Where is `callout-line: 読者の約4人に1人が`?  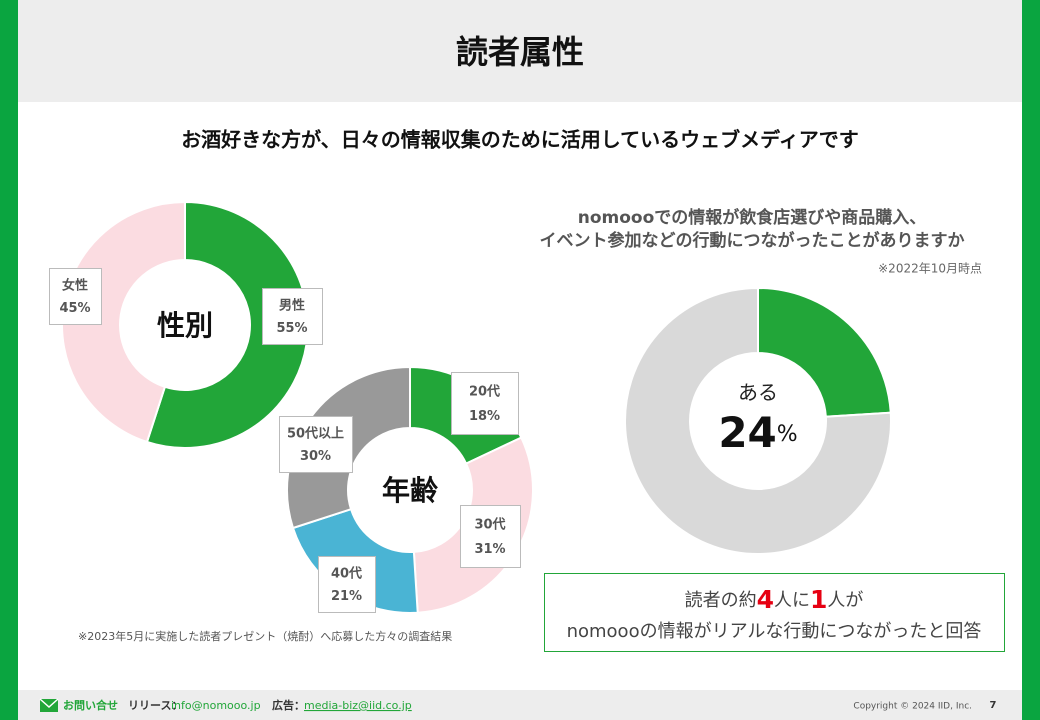
callout-line: 読者の約4人に1人が is located at coordinates (774, 599).